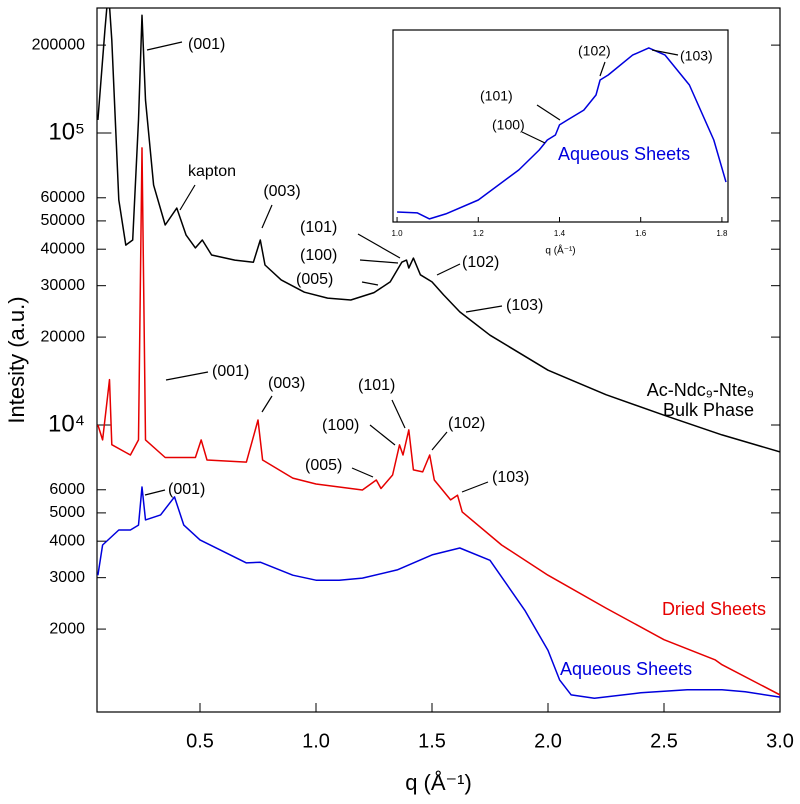  I want to click on series-line, so click(562, 133).